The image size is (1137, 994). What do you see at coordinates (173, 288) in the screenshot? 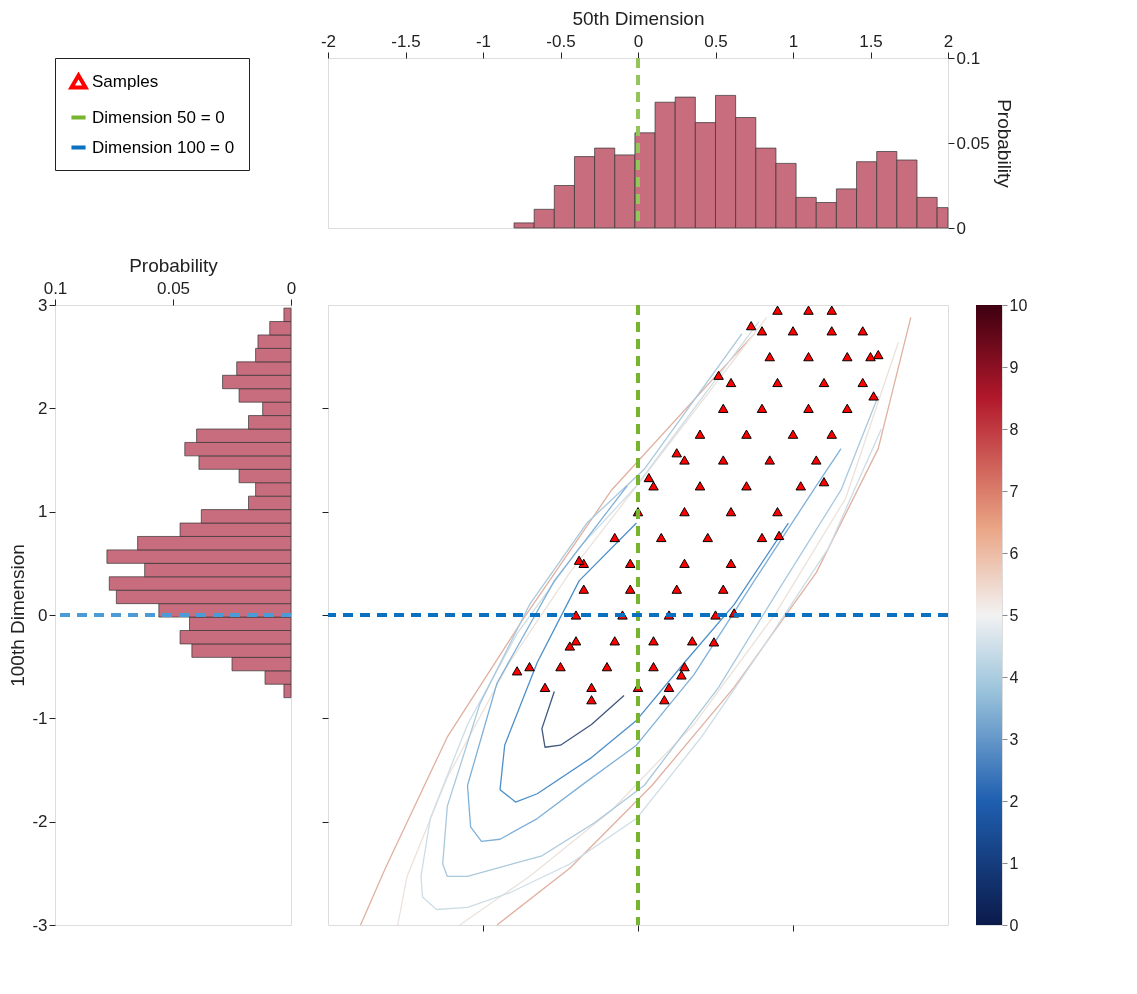
I see `x-tick-label: 0.05` at bounding box center [173, 288].